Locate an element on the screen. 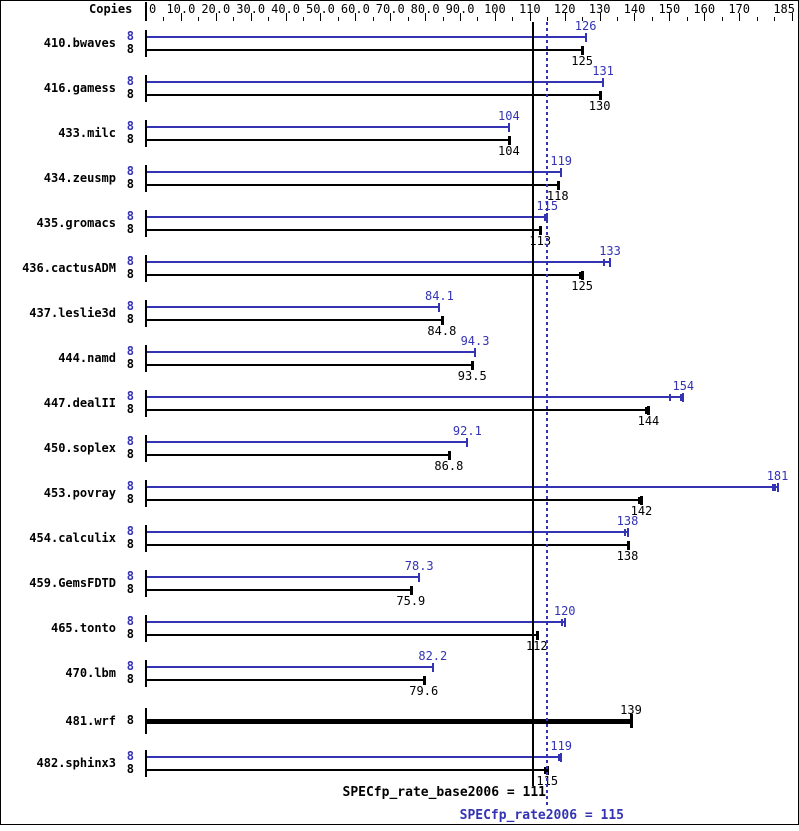 Image resolution: width=799 pixels, height=831 pixels. base-value: 79.6 is located at coordinates (424, 691).